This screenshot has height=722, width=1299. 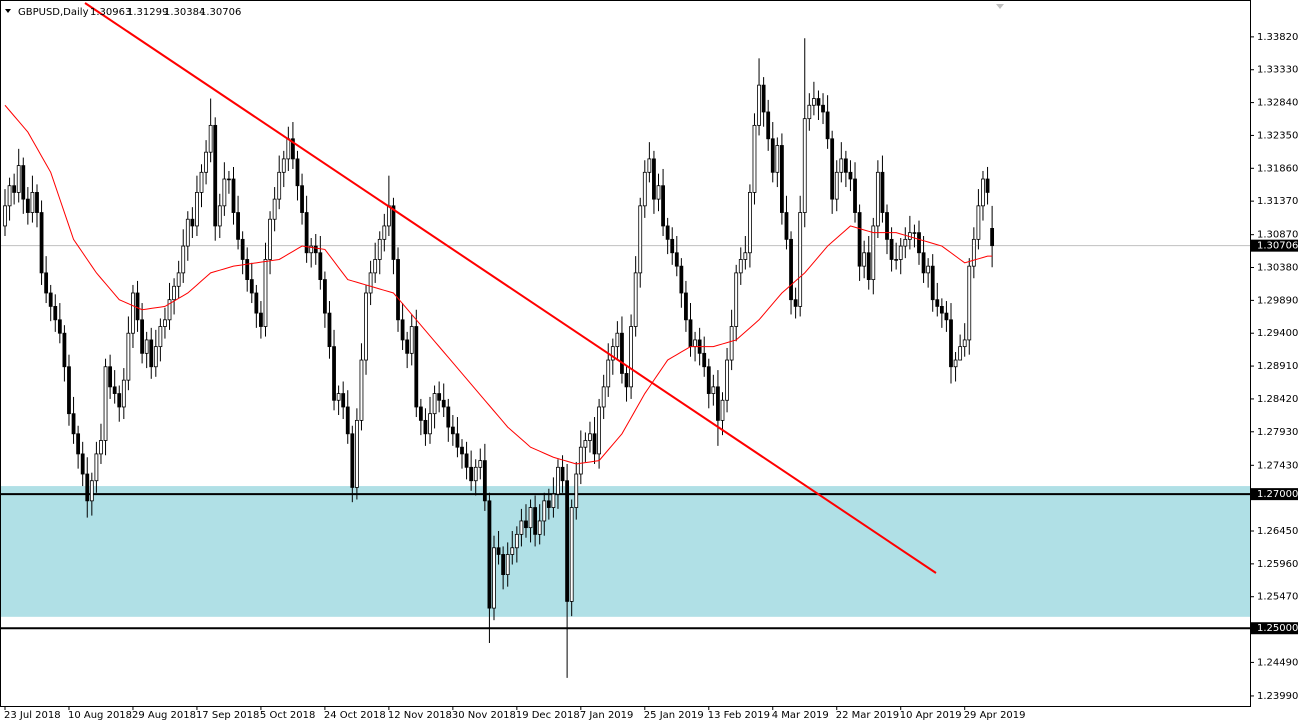 I want to click on y-tick-label: 1.32350, so click(x=1277, y=135).